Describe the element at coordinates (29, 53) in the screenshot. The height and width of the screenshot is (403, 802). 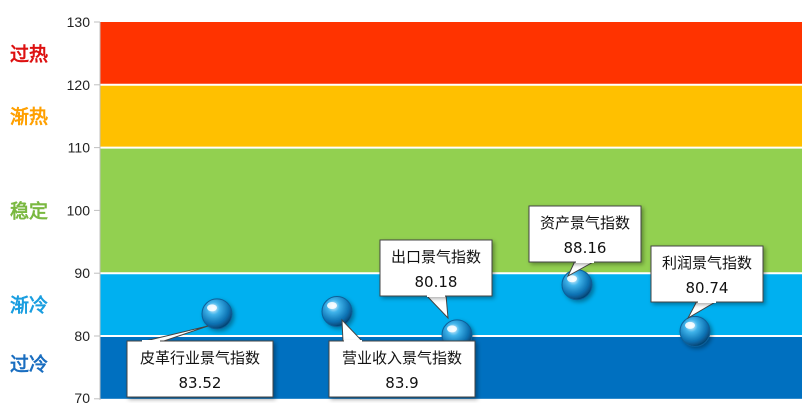
I see `zone-label: 过热` at that location.